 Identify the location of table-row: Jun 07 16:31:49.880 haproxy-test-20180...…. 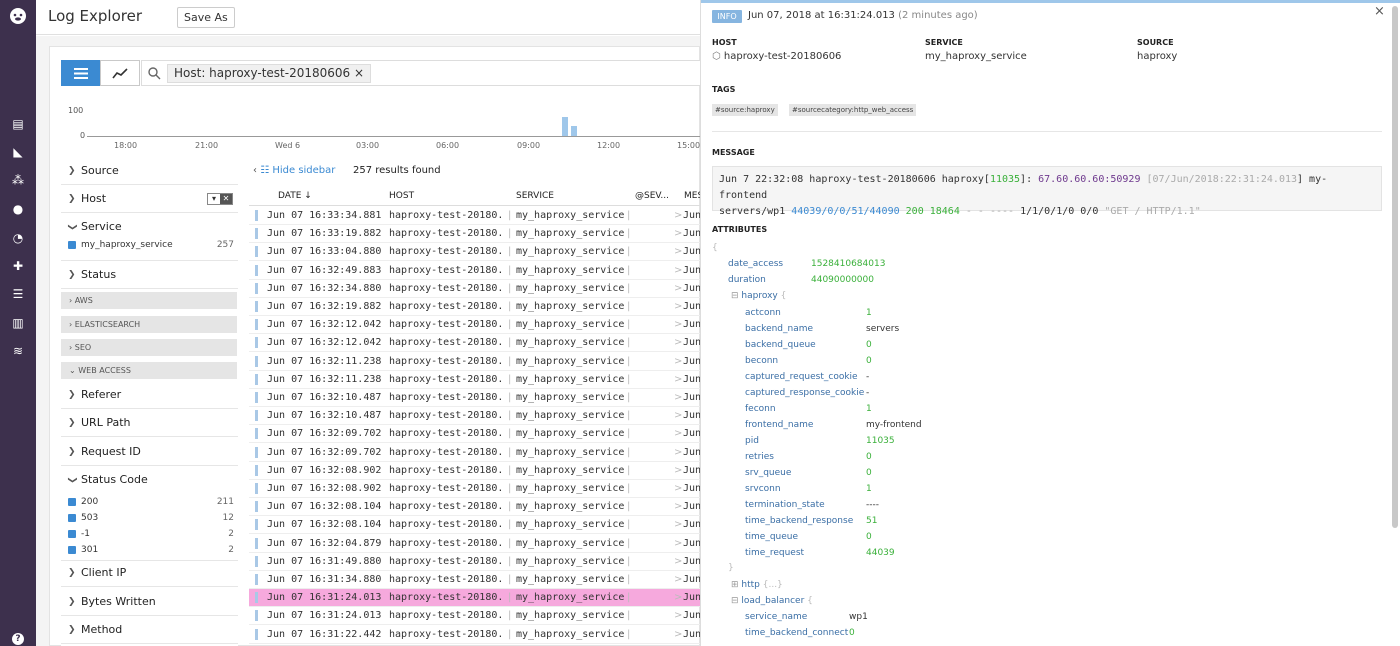
(474, 562).